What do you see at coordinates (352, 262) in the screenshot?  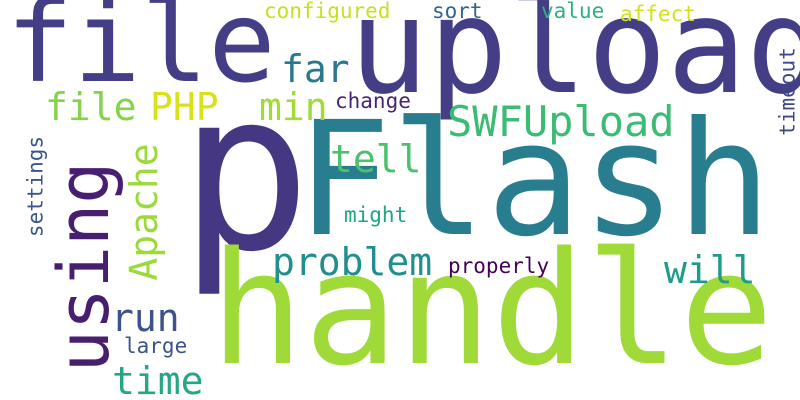 I see `word-problem: problem` at bounding box center [352, 262].